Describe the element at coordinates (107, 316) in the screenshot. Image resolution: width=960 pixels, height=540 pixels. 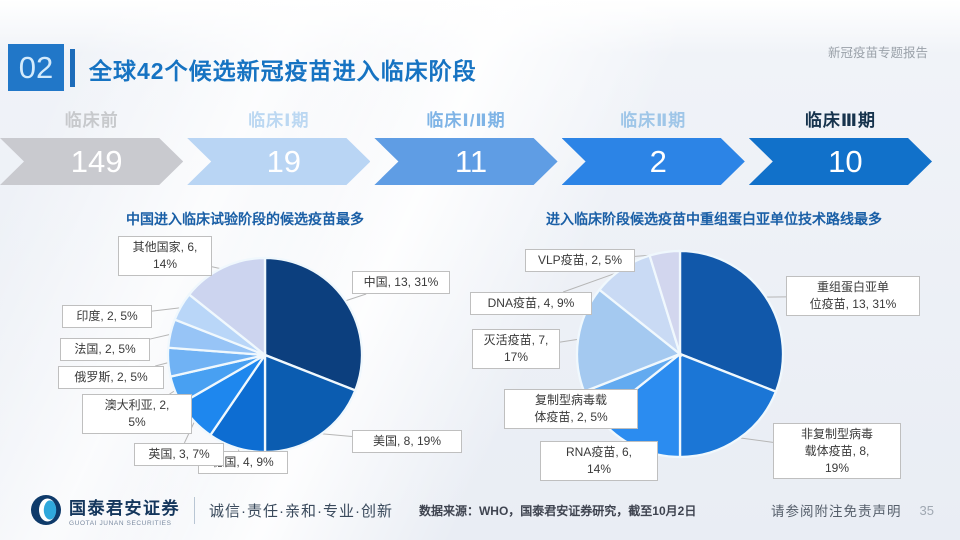
I see `pie-slice-label: 印度, 2, 5%` at that location.